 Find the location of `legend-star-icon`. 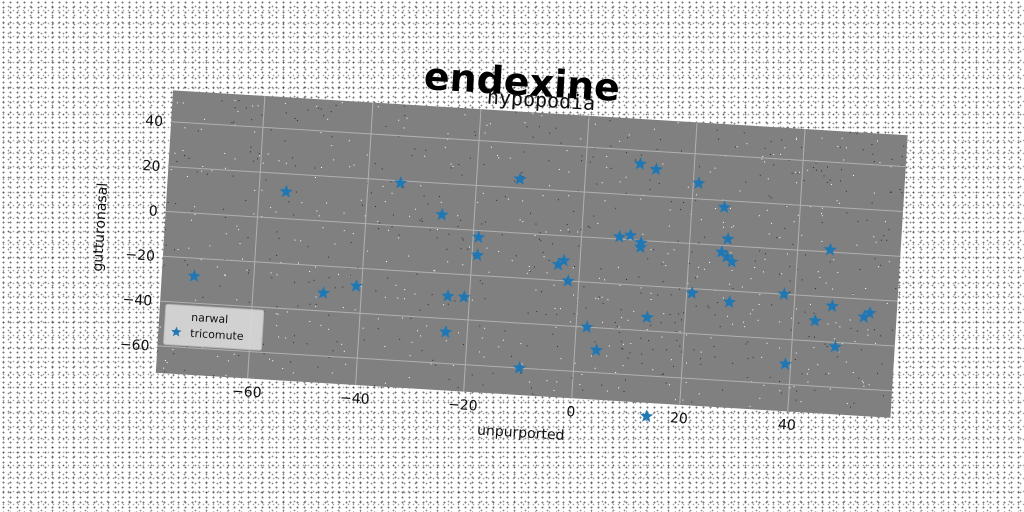

legend-star-icon is located at coordinates (176, 331).